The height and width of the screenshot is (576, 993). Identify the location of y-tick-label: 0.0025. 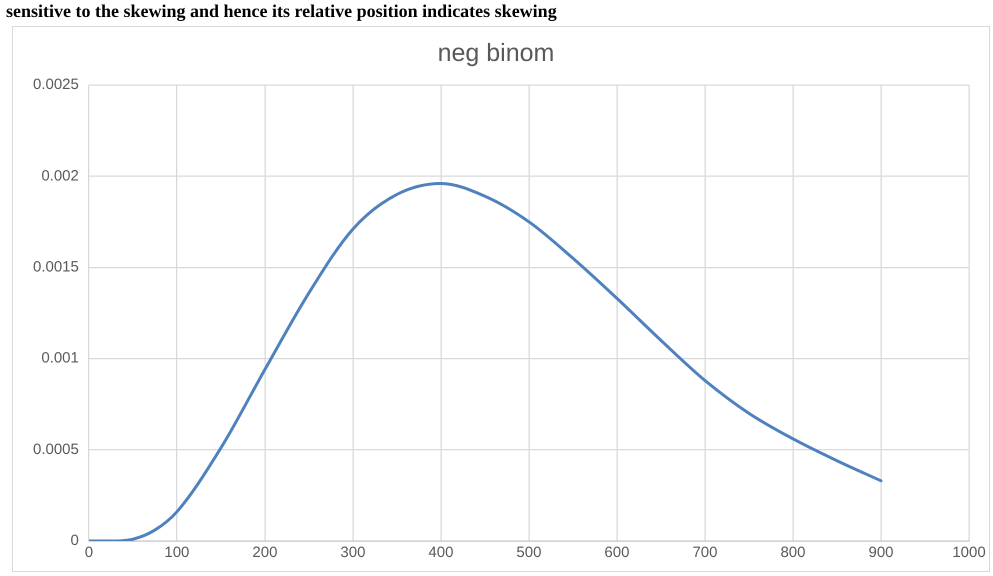
(55, 85).